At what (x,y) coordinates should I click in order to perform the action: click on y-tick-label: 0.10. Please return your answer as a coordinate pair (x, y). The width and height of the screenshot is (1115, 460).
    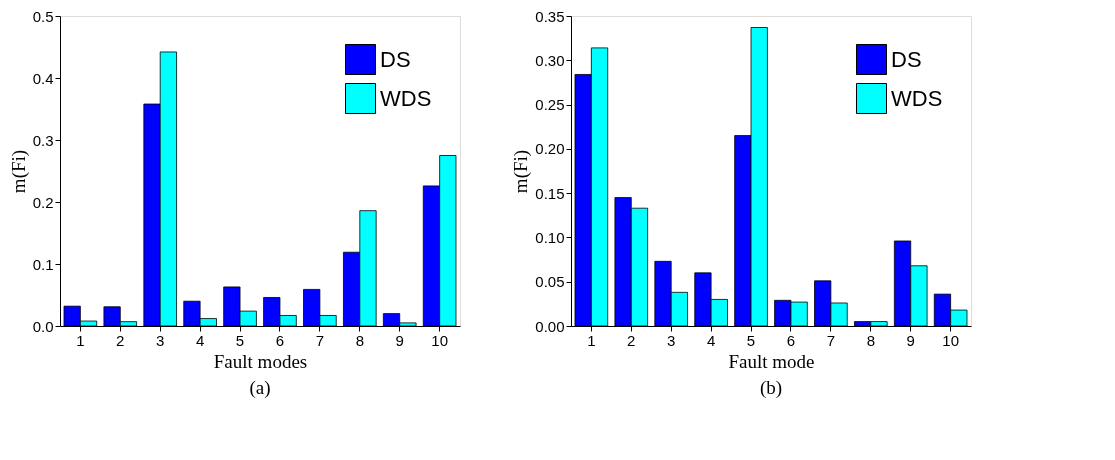
    Looking at the image, I should click on (550, 237).